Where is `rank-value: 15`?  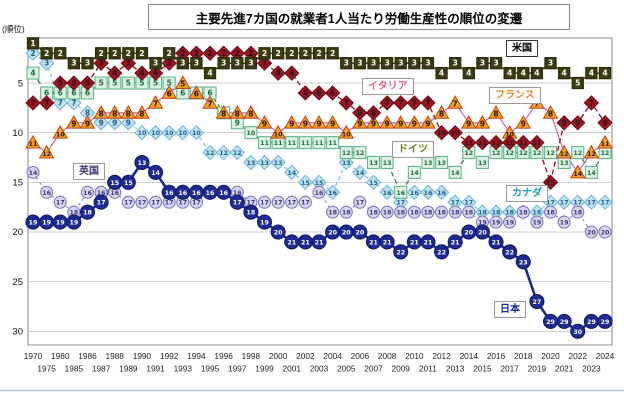
rank-value: 15 is located at coordinates (114, 183).